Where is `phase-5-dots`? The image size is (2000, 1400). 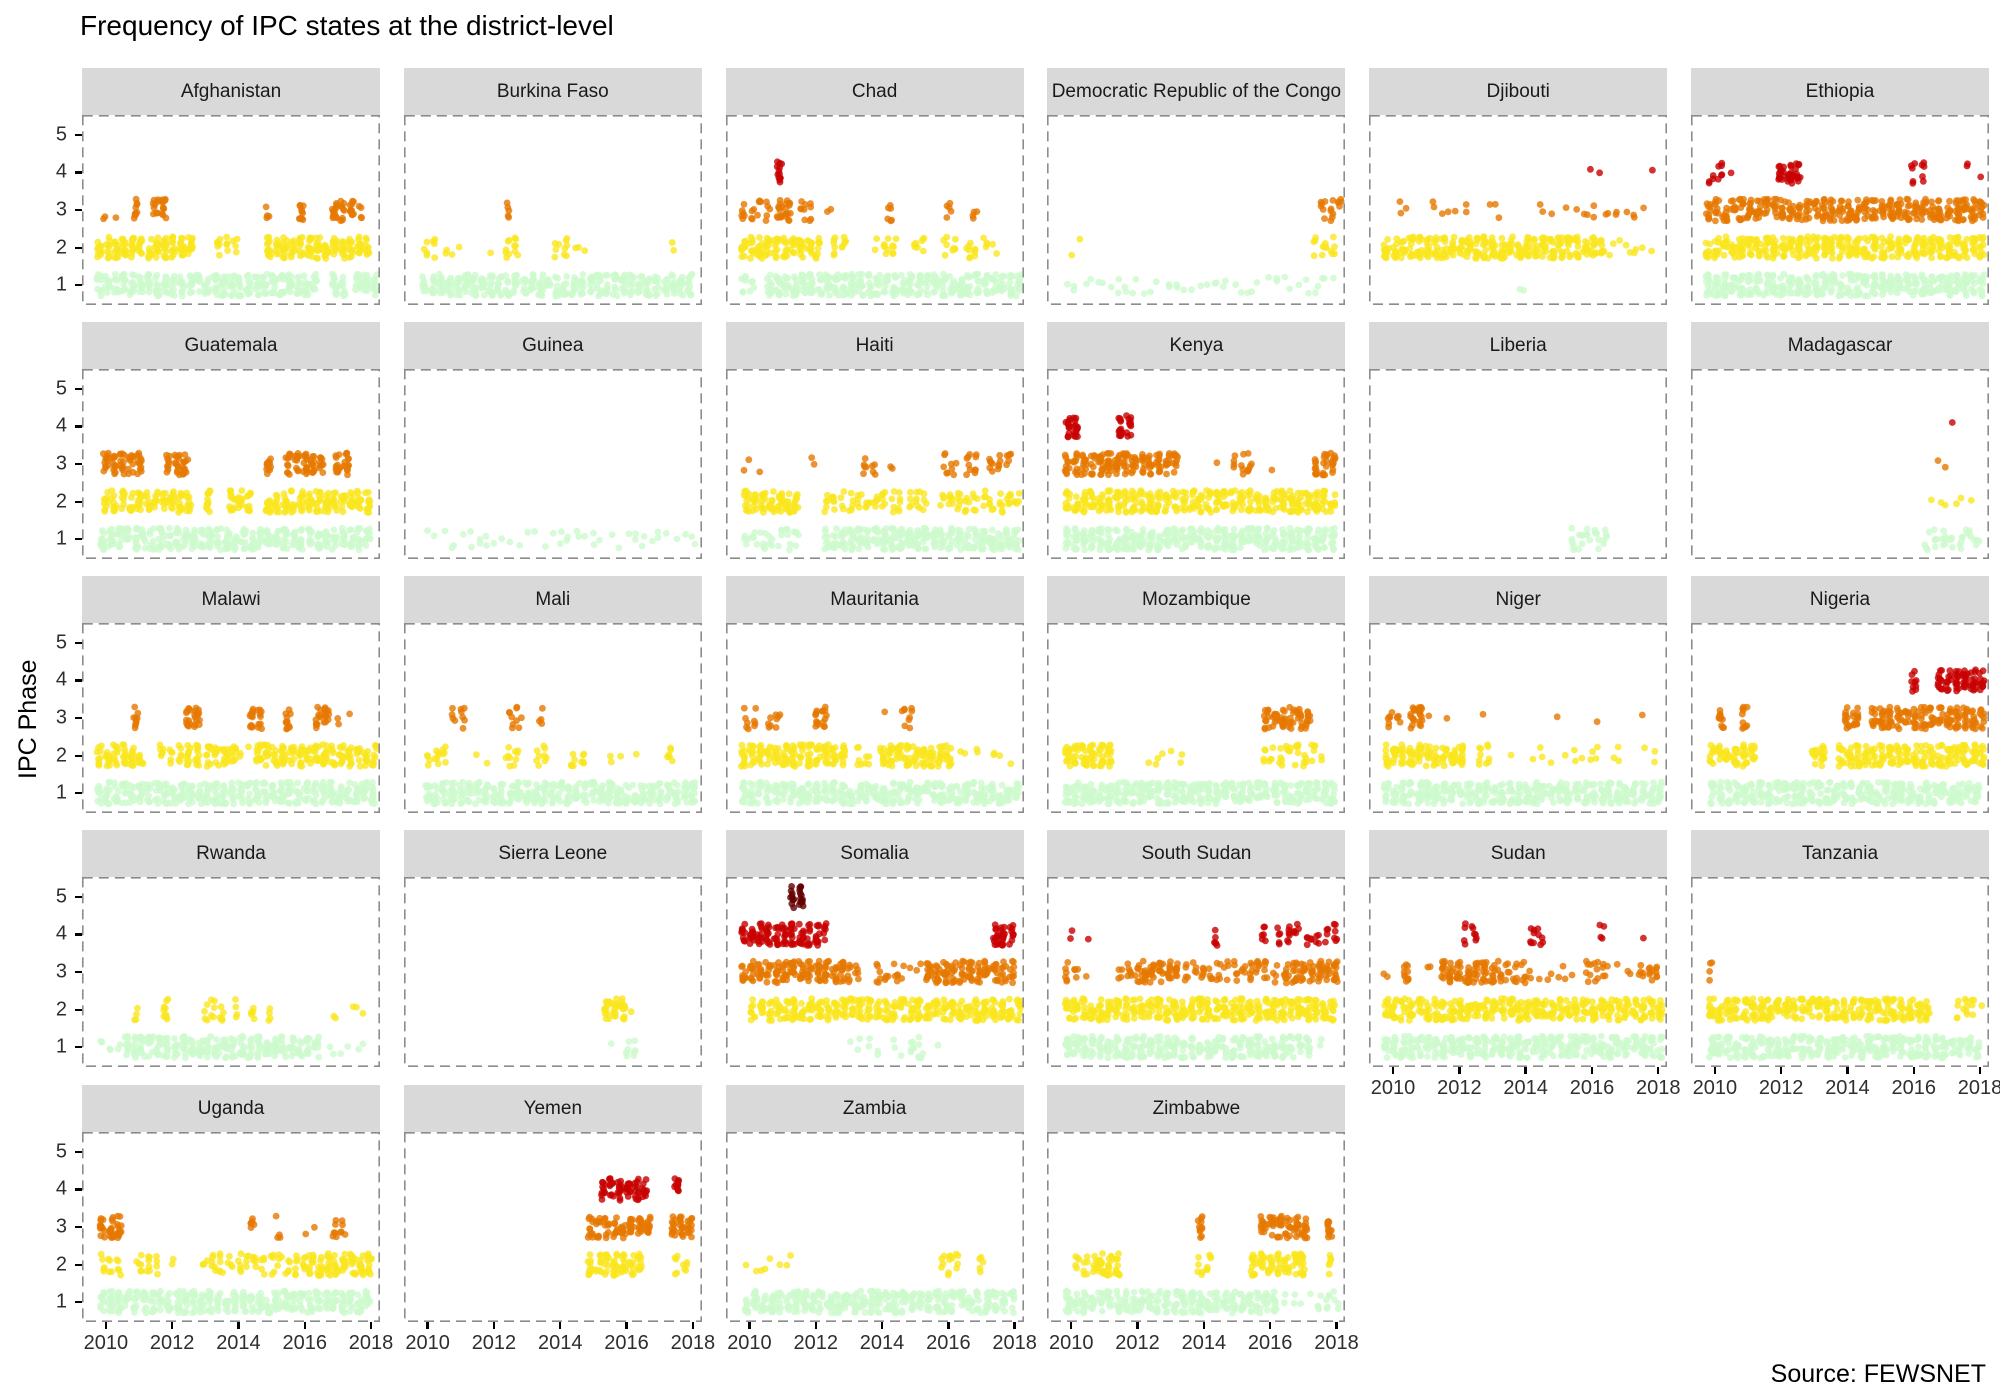 phase-5-dots is located at coordinates (796, 897).